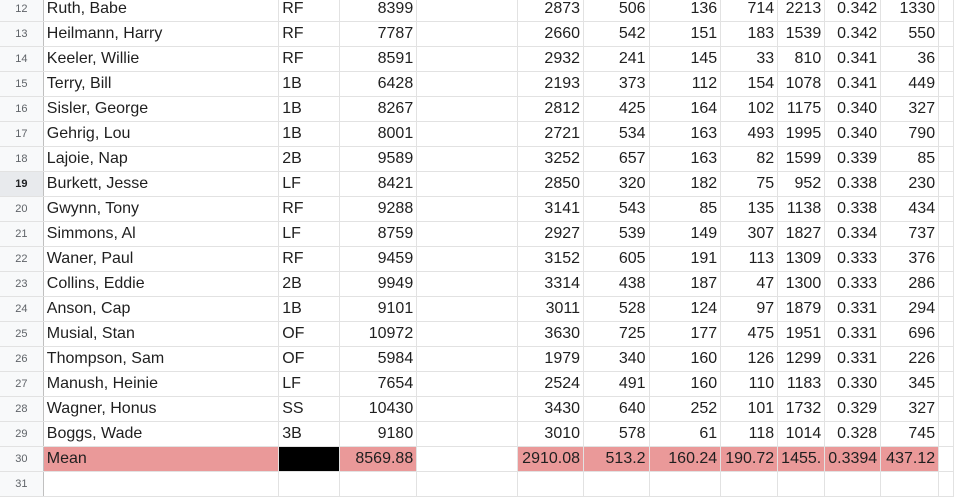 Image resolution: width=954 pixels, height=497 pixels. What do you see at coordinates (616, 459) in the screenshot?
I see `mean-doubles-cell: 513.2` at bounding box center [616, 459].